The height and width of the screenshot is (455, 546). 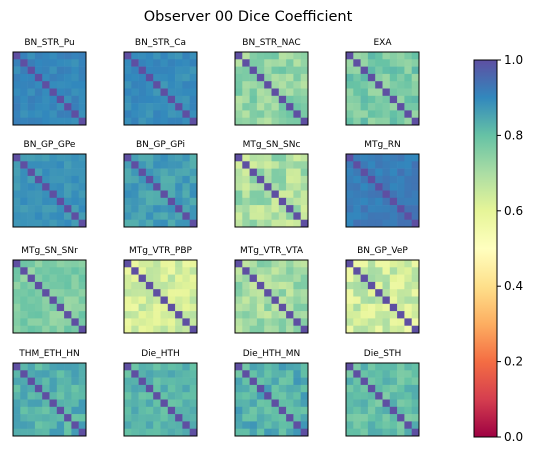 I want to click on panel-frame, so click(x=382, y=190).